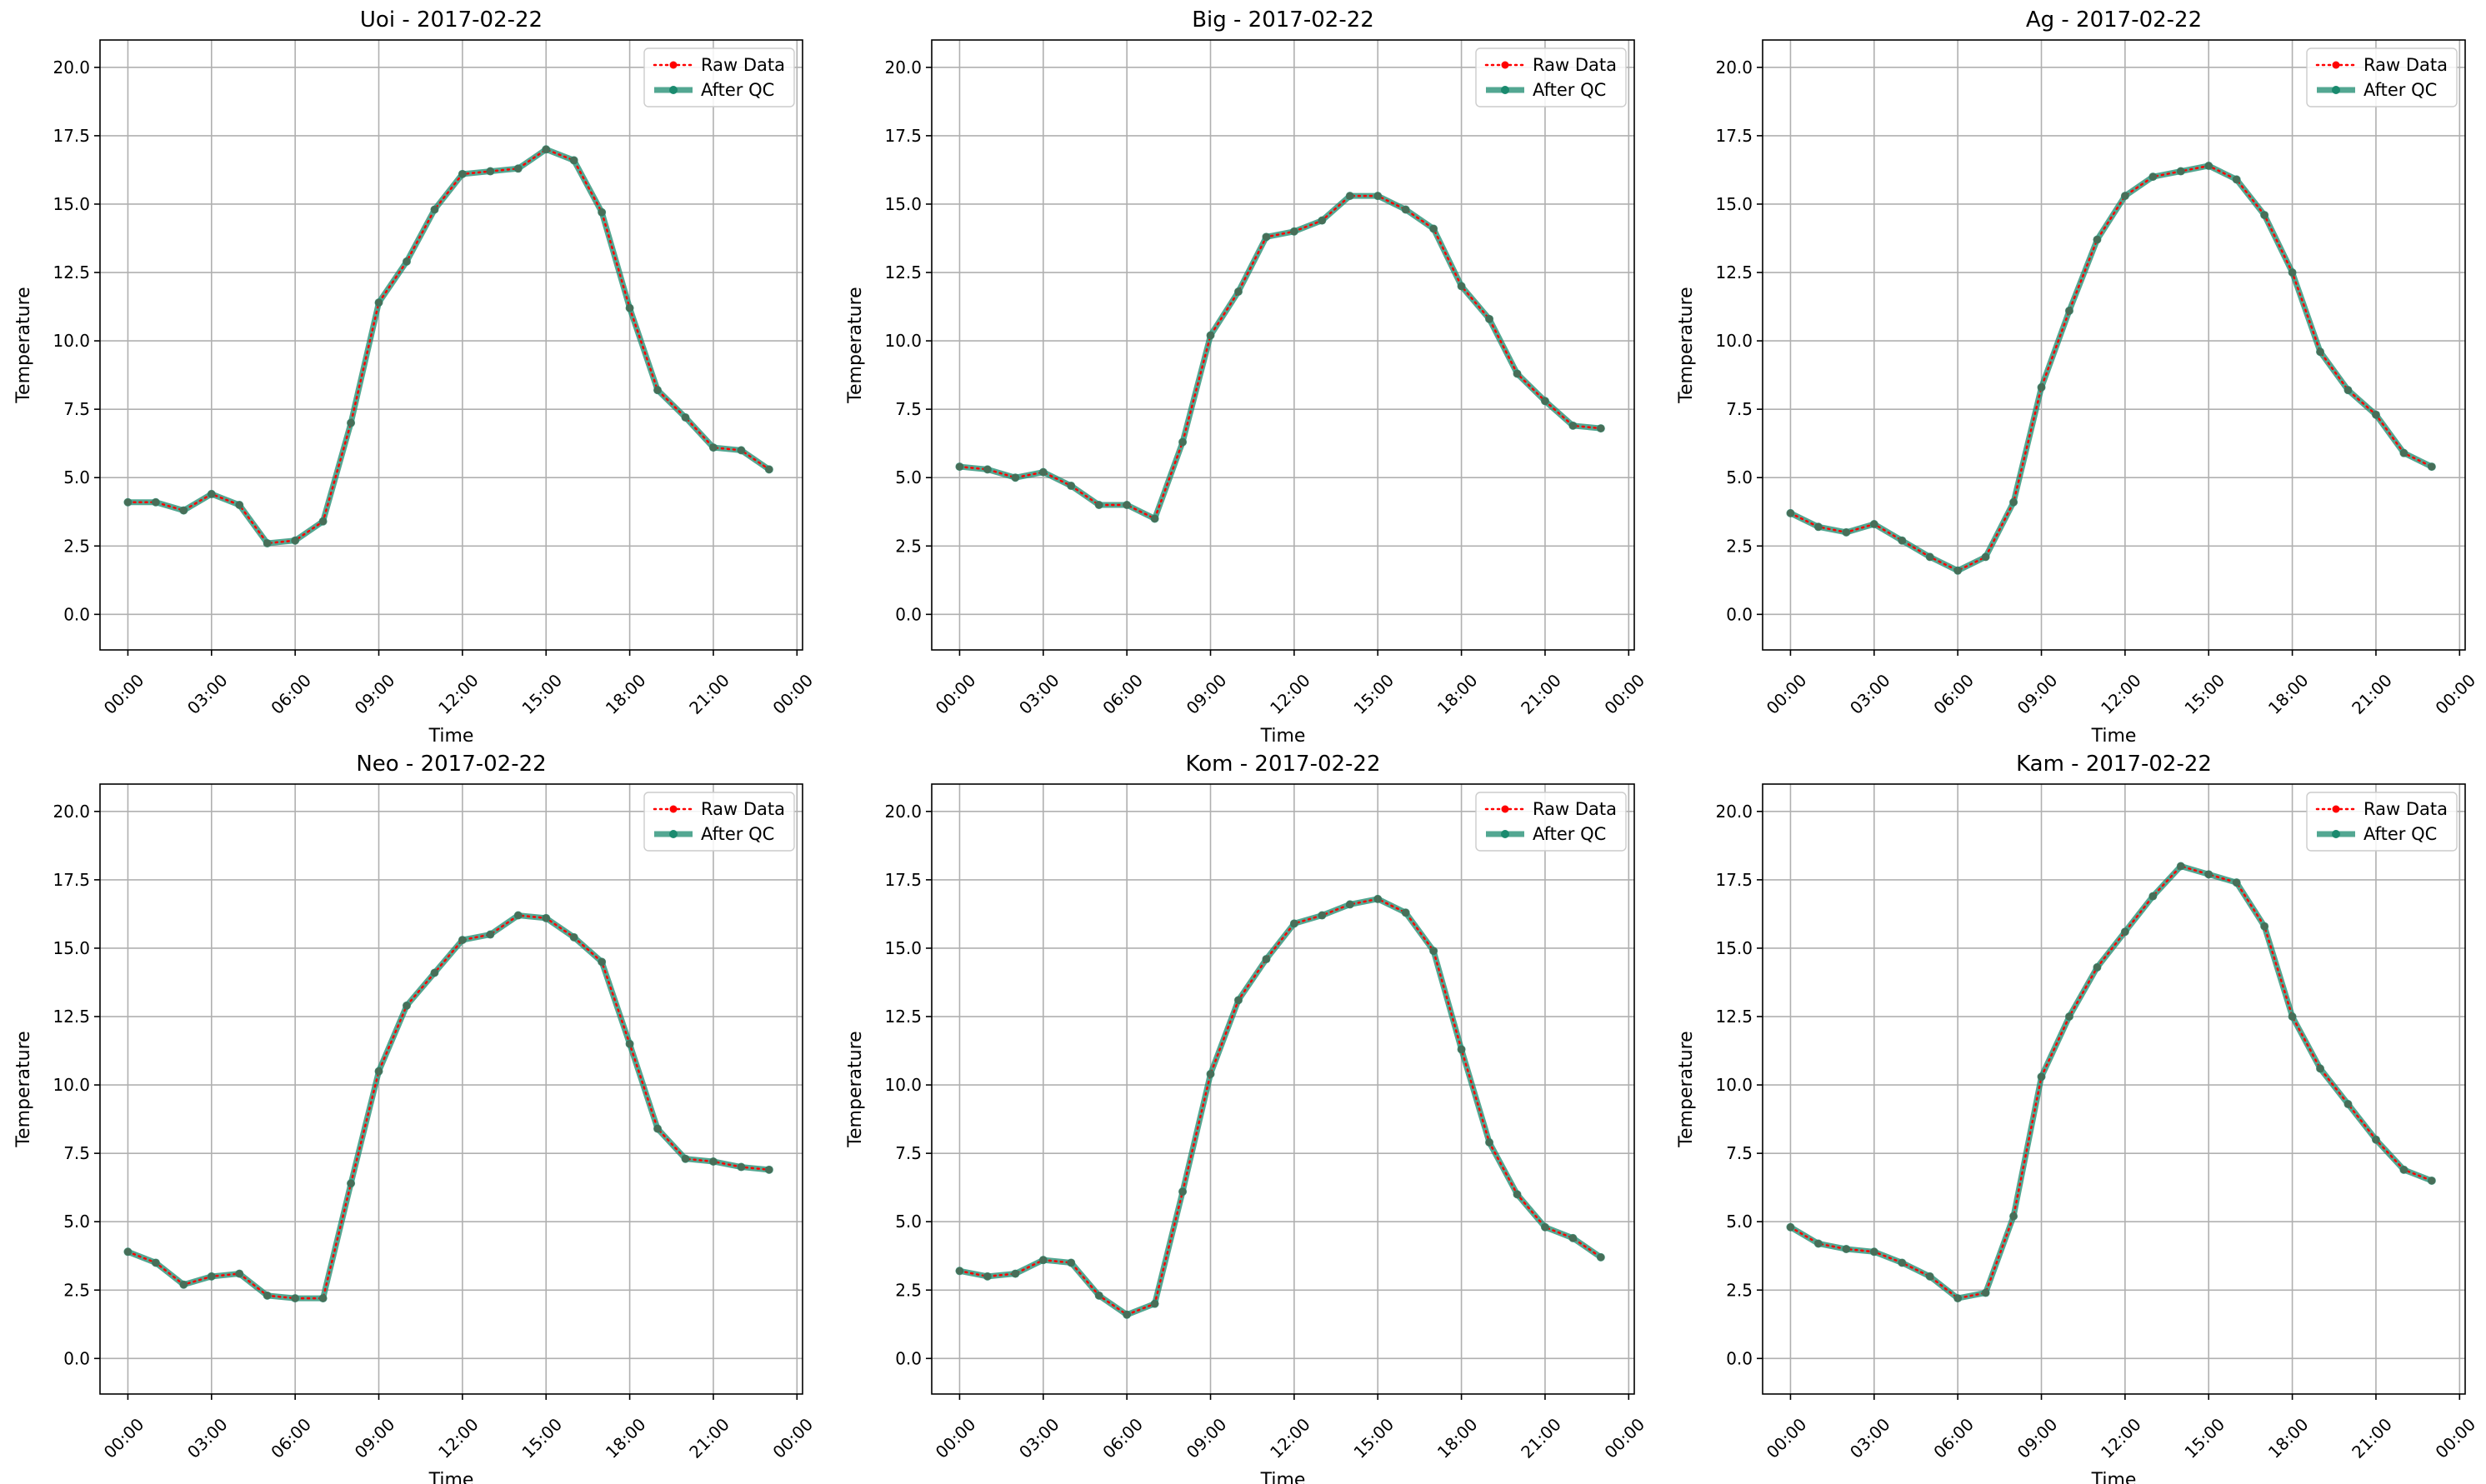 The image size is (2486, 1484). Describe the element at coordinates (71, 880) in the screenshot. I see `y-tick-label: 17.5` at that location.